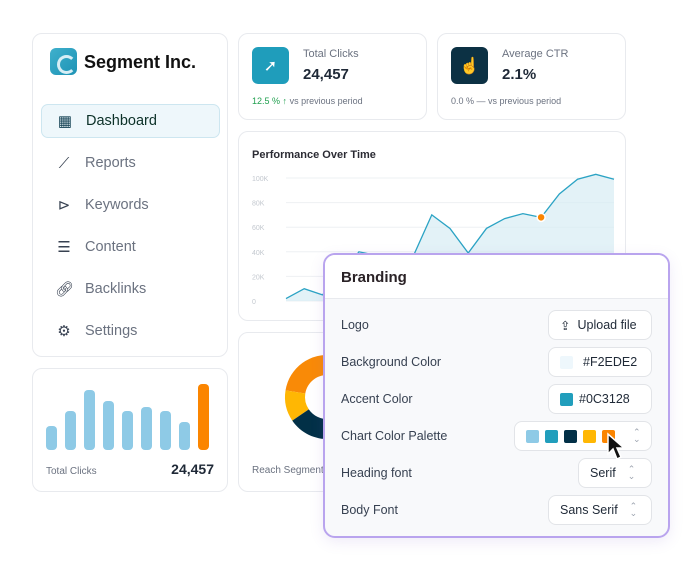  What do you see at coordinates (496, 436) in the screenshot?
I see `palette-row: Chart Color Palette ⌃ ⌄` at bounding box center [496, 436].